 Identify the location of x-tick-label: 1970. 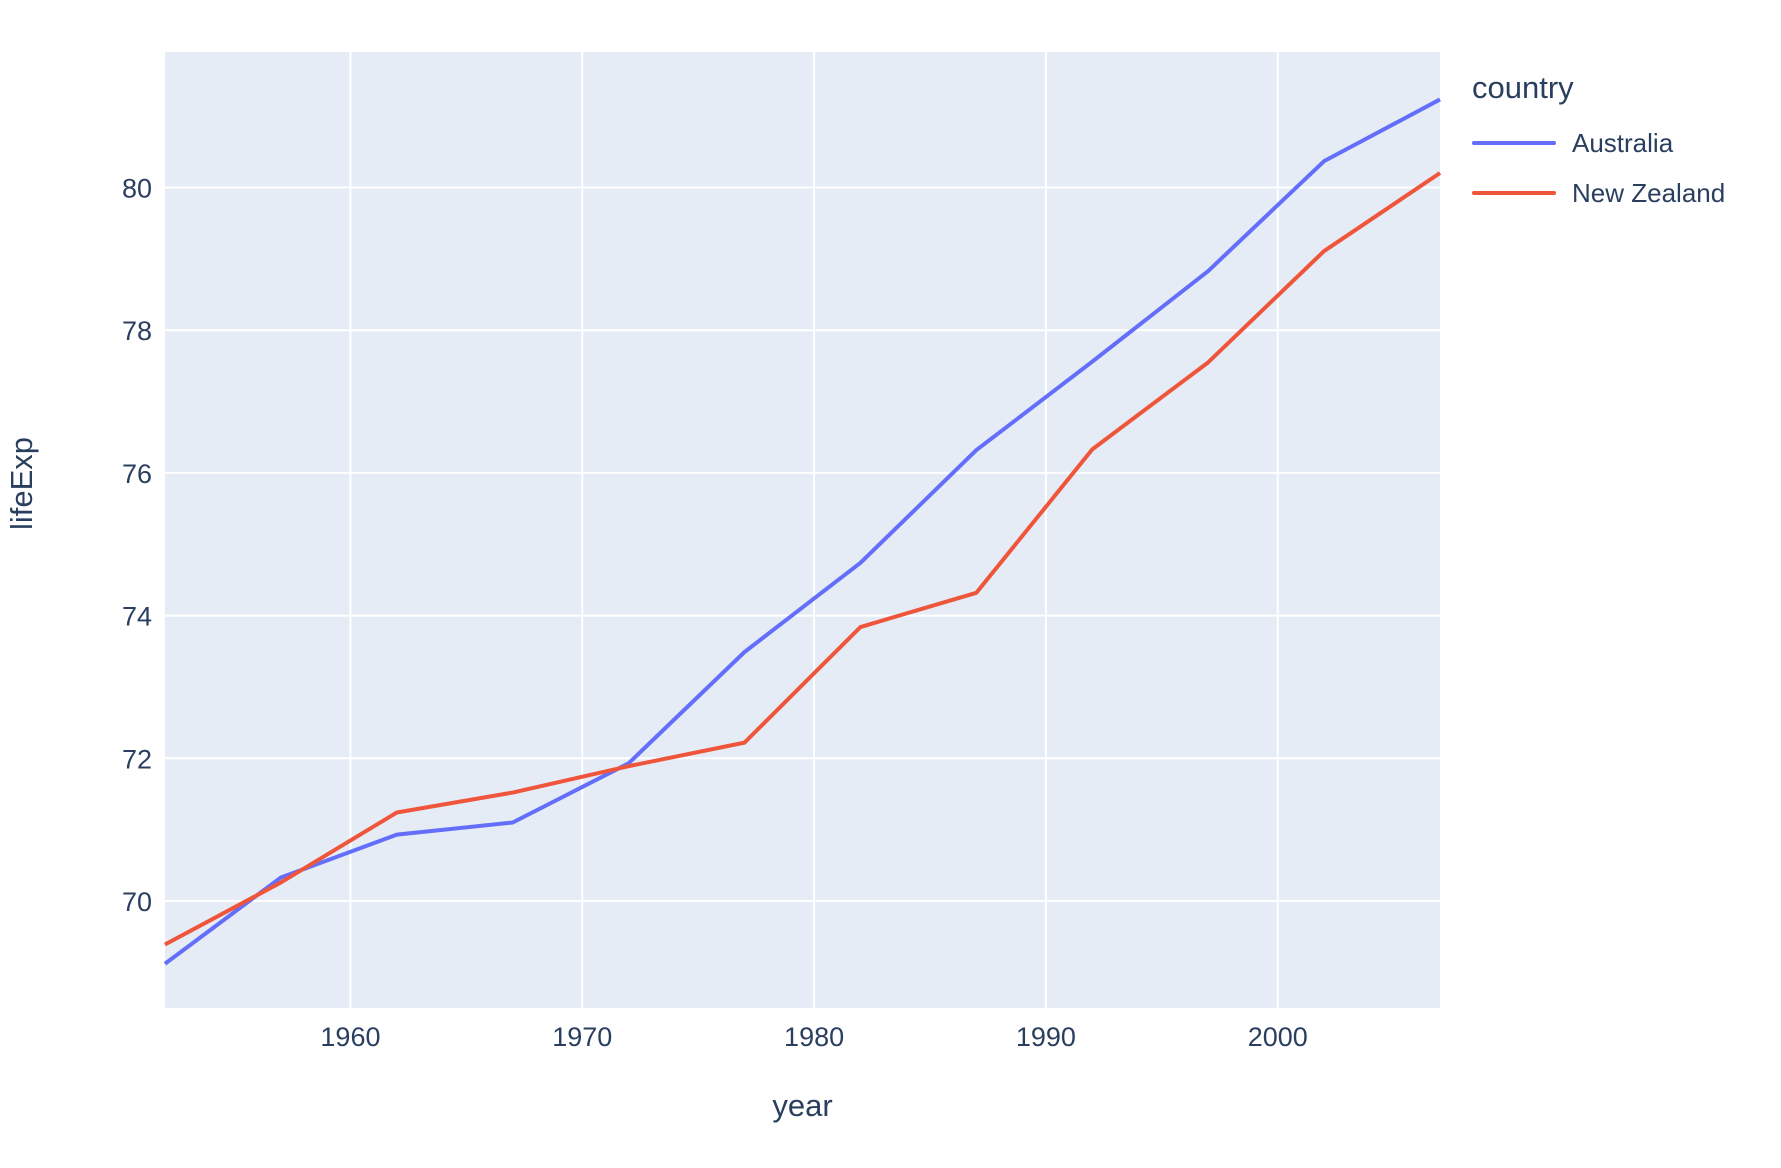
(582, 1037).